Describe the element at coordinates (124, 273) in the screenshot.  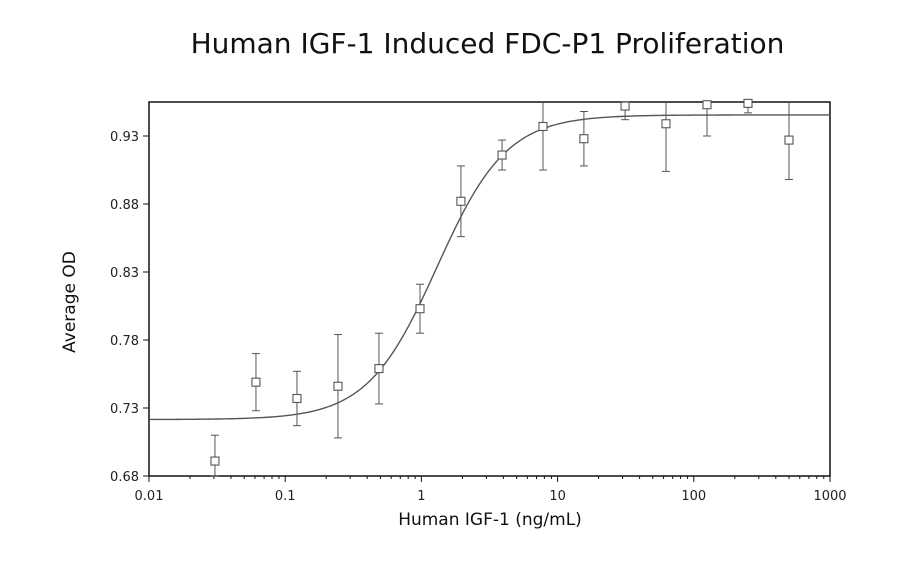
I see `y-tick-label: 0.83` at that location.